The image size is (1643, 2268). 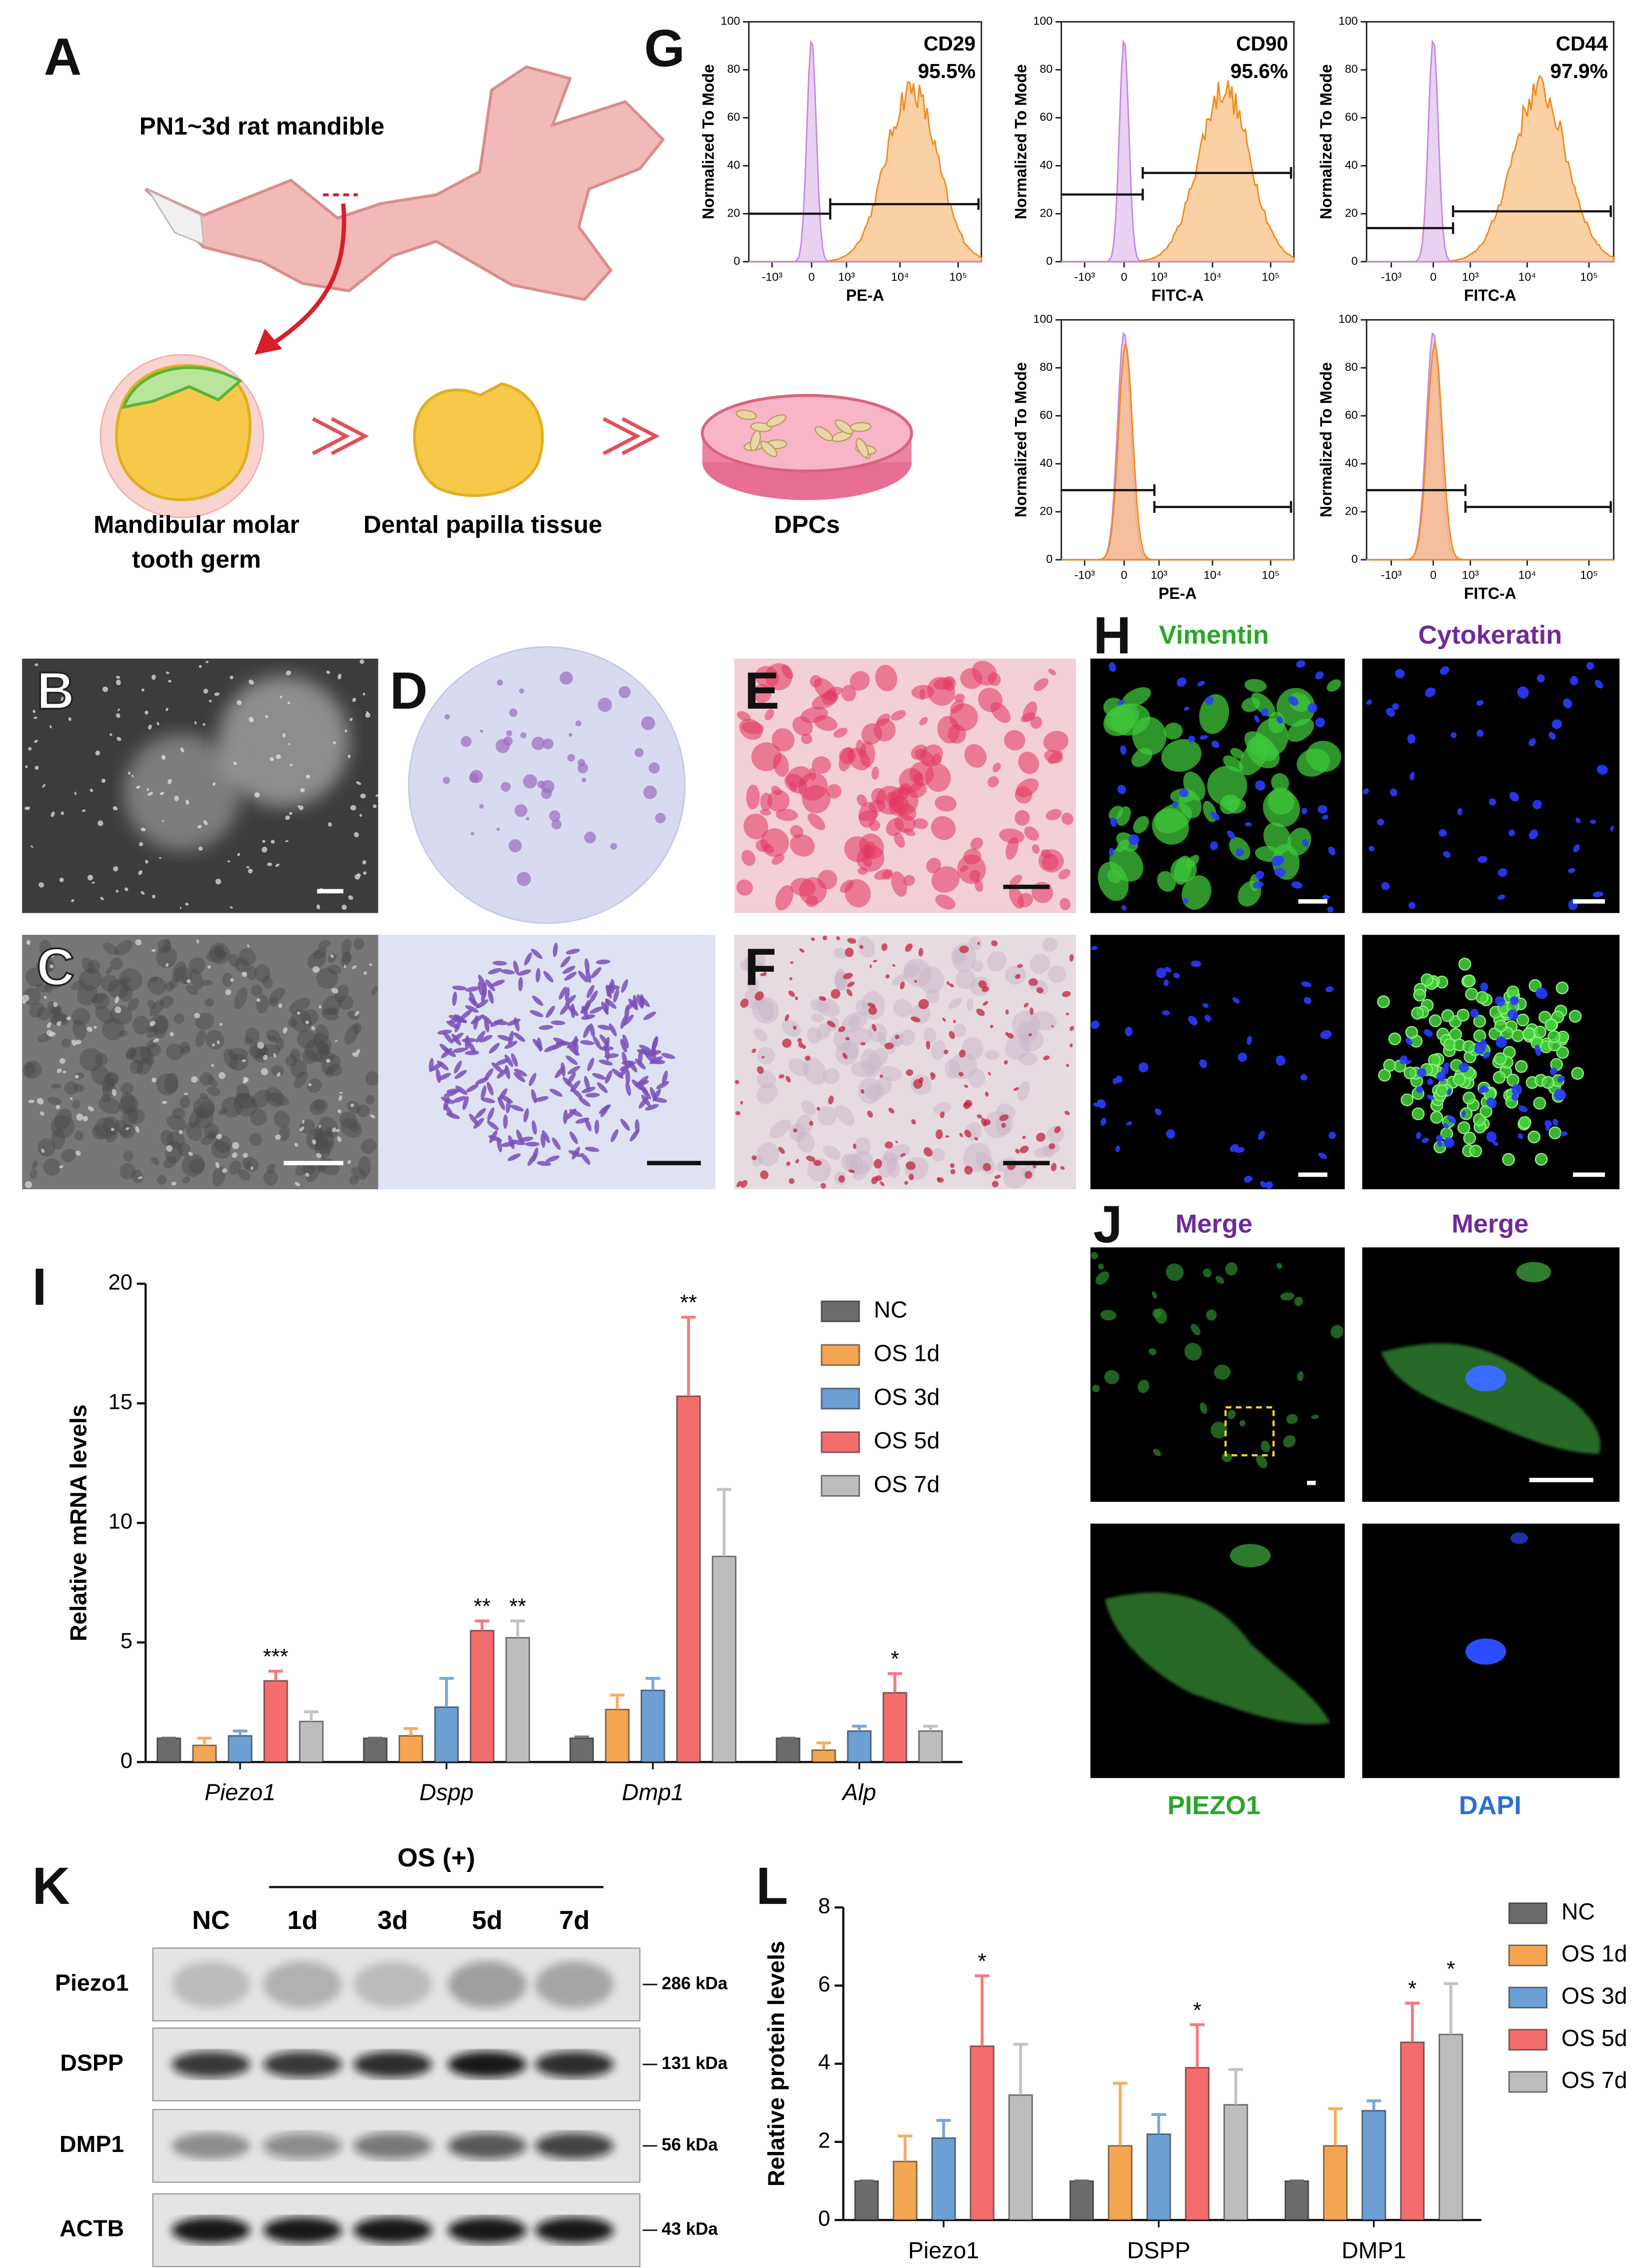 What do you see at coordinates (1351, 462) in the screenshot?
I see `y-tick-label: 40` at bounding box center [1351, 462].